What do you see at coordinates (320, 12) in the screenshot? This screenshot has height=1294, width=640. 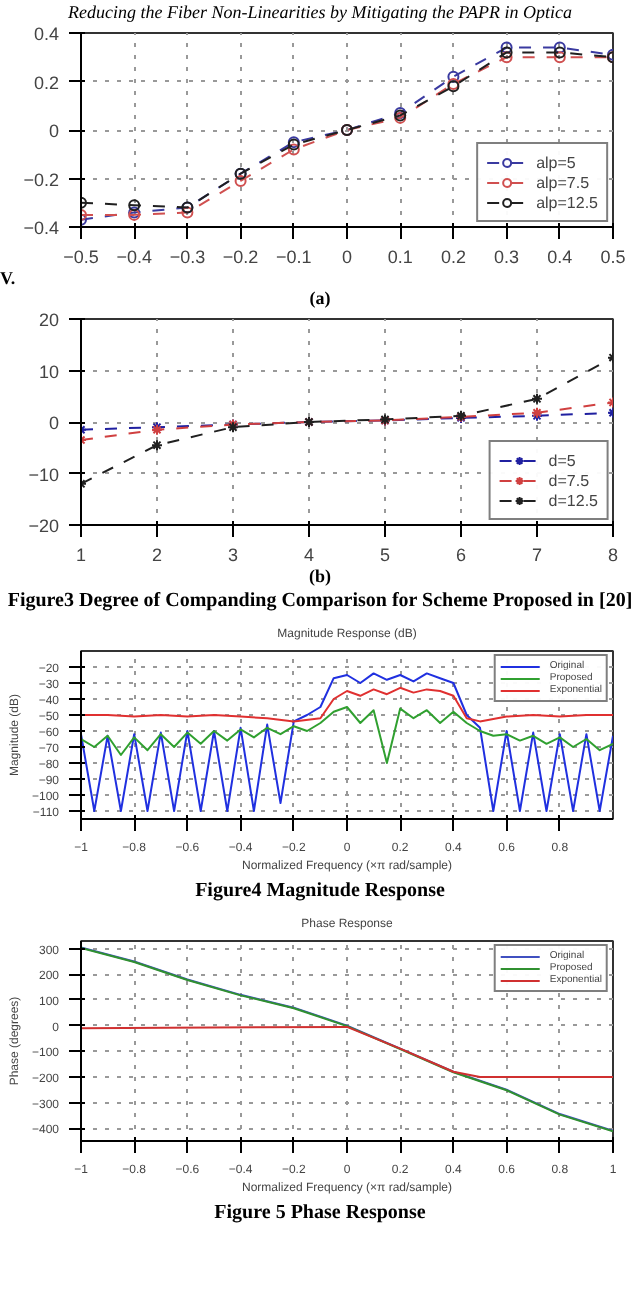 I see `text: Reducing the Fiber Non-Linearities by Mitigating the PAPR in Optica` at bounding box center [320, 12].